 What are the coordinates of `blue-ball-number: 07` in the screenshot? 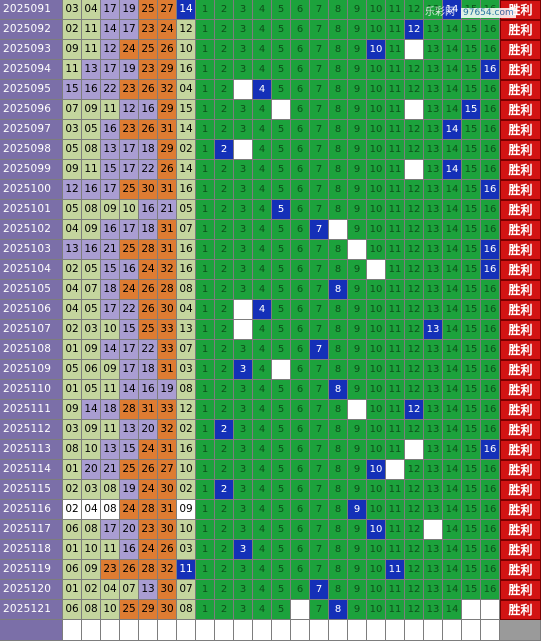 It's located at (186, 350).